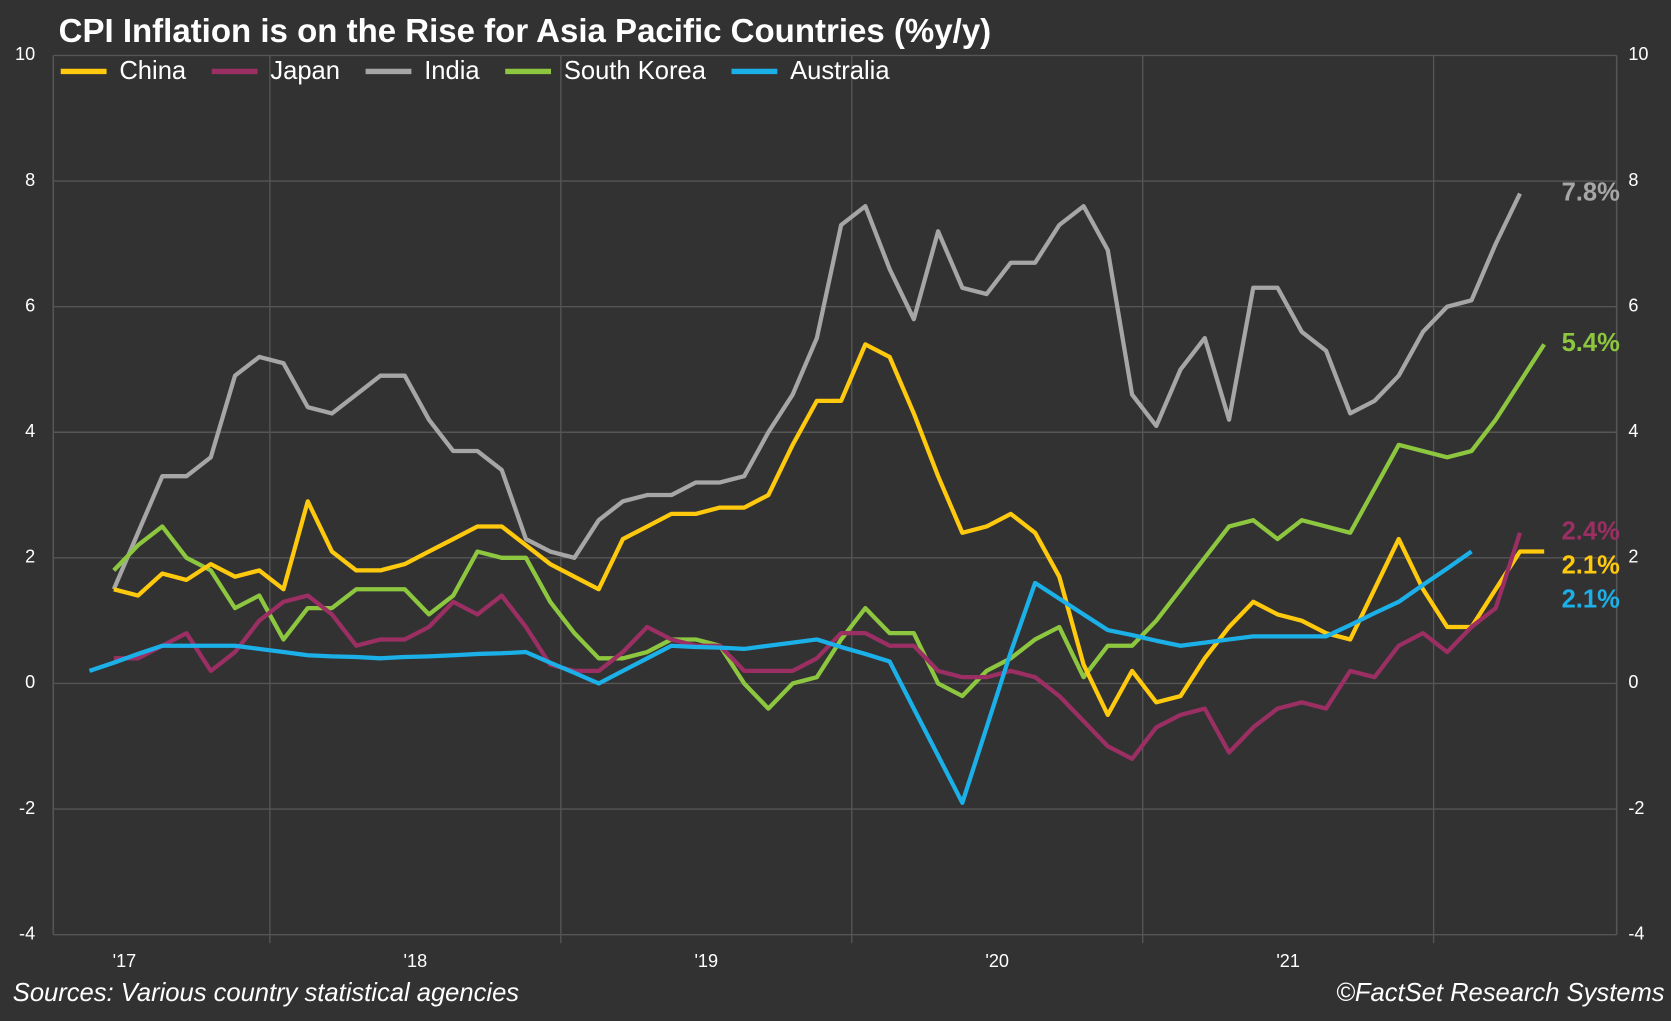 The height and width of the screenshot is (1021, 1671). I want to click on end-label: 2.4%, so click(1591, 531).